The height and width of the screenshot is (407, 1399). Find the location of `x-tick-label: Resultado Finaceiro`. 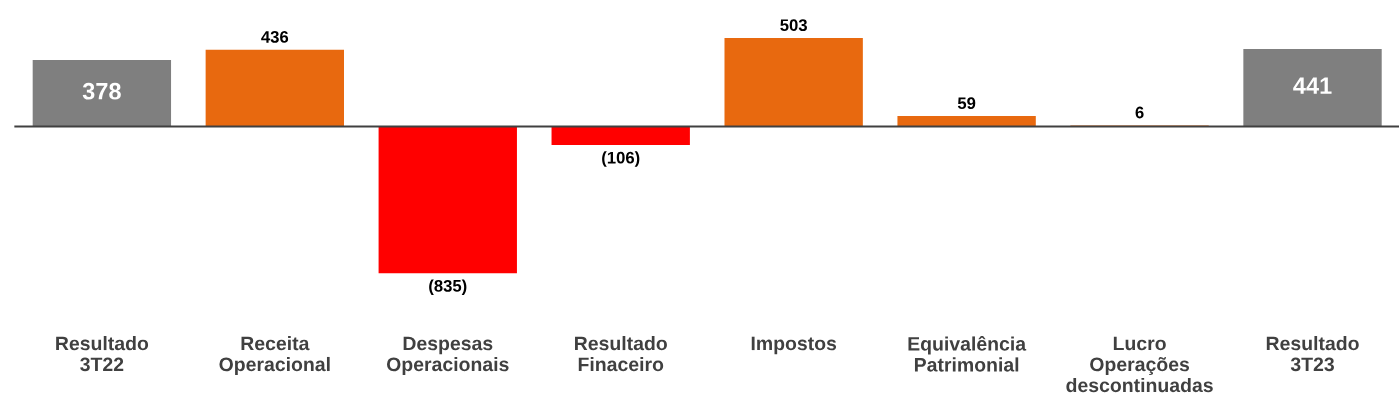

x-tick-label: Resultado Finaceiro is located at coordinates (621, 354).